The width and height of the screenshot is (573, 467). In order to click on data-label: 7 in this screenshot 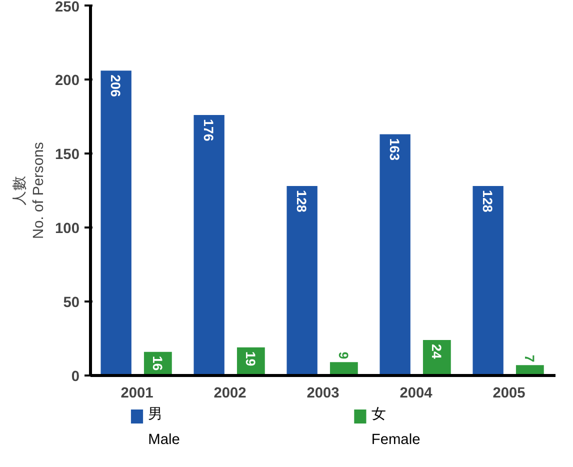, I will do `click(529, 358)`.